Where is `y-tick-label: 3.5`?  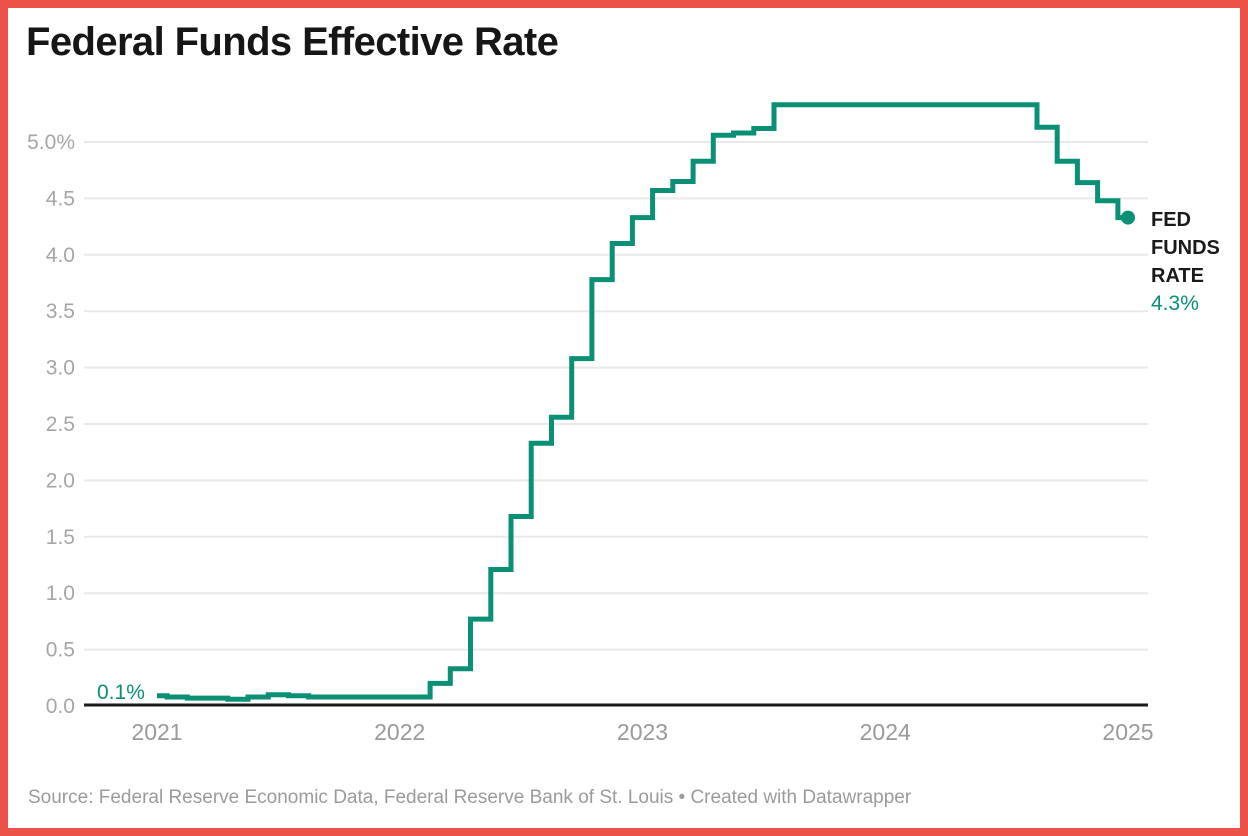
y-tick-label: 3.5 is located at coordinates (60, 311).